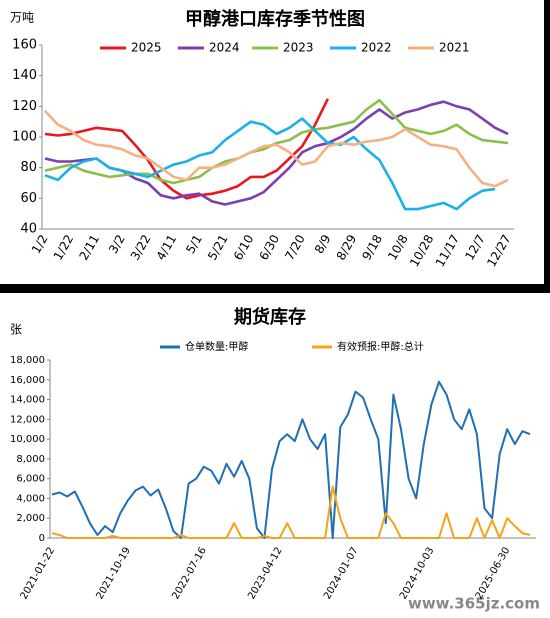  Describe the element at coordinates (16, 330) in the screenshot. I see `y-axis-unit: 张` at that location.